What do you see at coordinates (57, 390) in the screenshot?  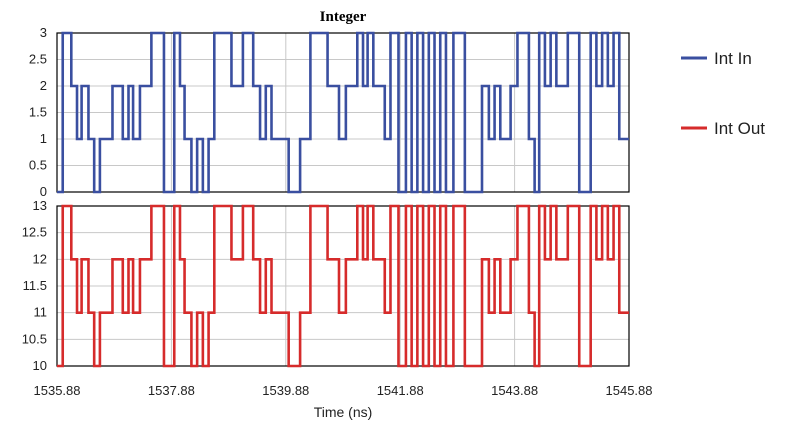 I see `x-tick-label: 1535.88` at bounding box center [57, 390].